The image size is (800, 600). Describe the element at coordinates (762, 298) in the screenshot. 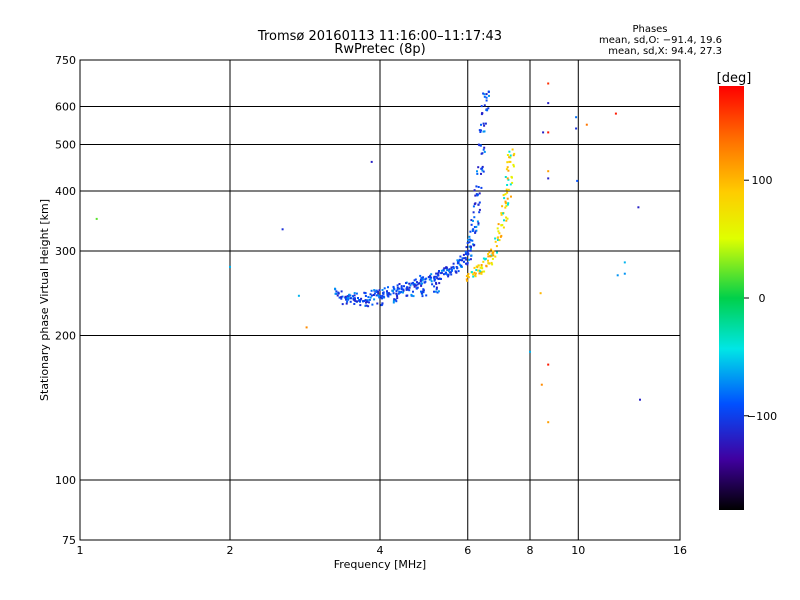

I see `colorbar-tick-label: 0` at that location.